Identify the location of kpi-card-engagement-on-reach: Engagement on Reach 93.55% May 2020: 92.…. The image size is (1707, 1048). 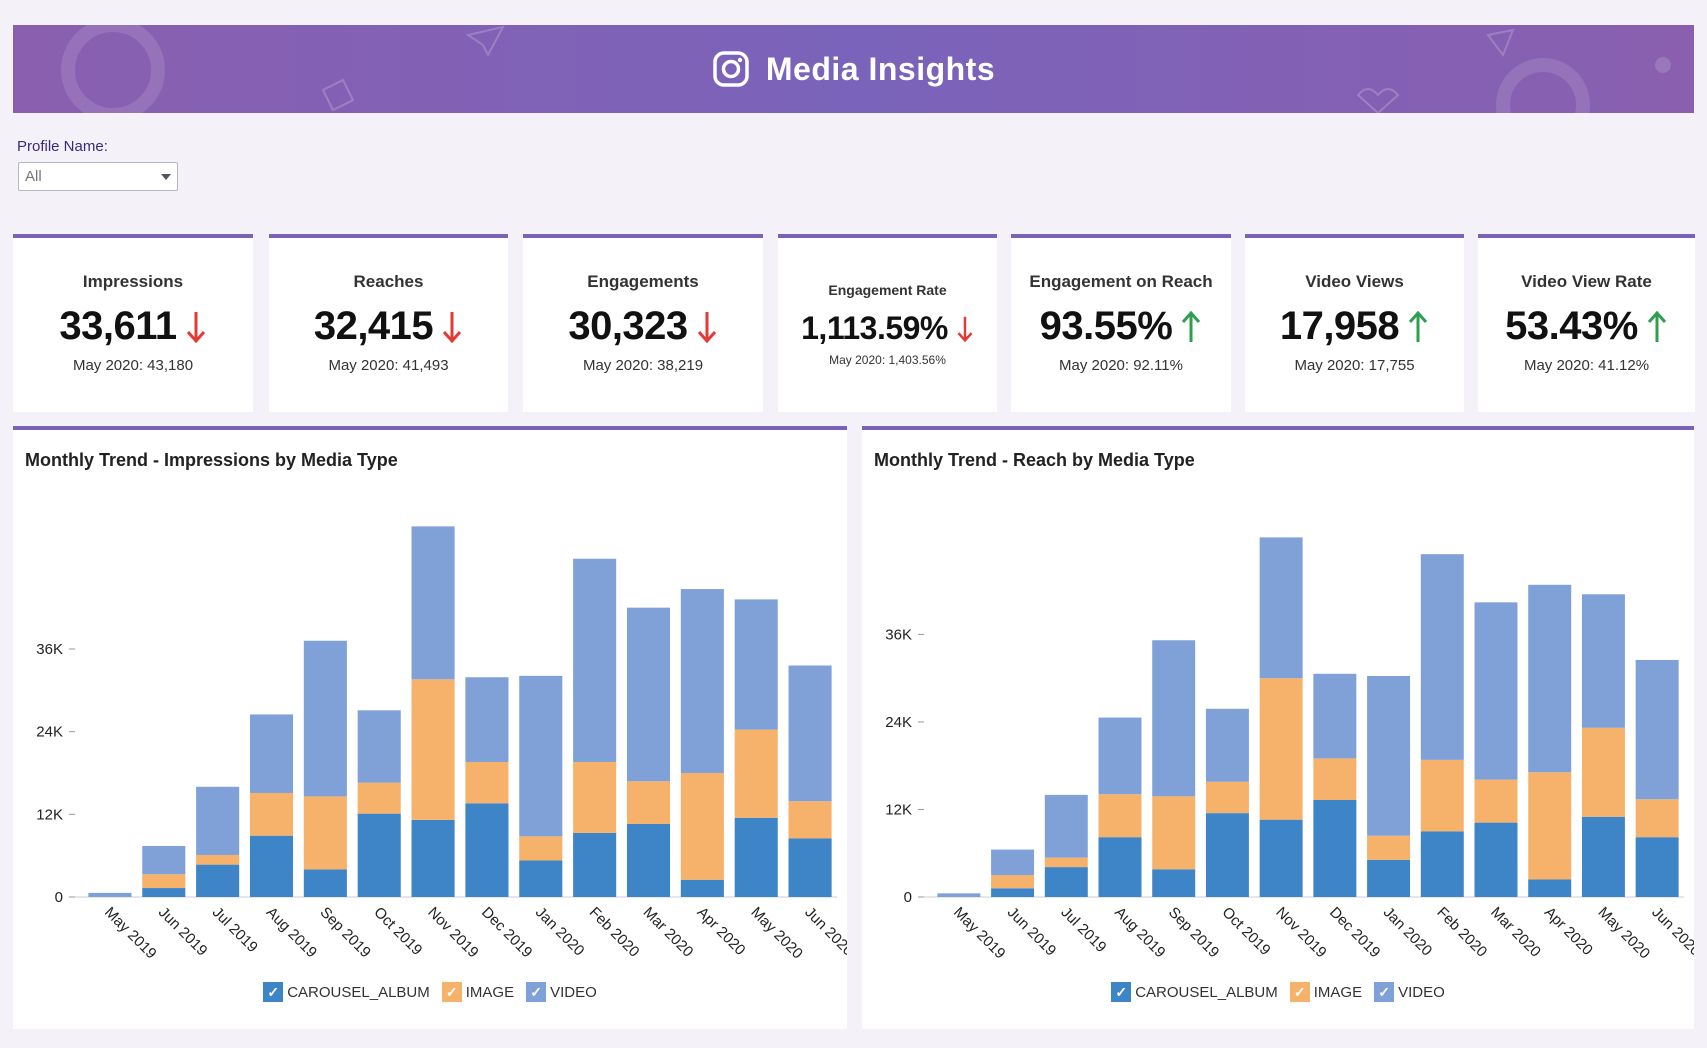
(1121, 323).